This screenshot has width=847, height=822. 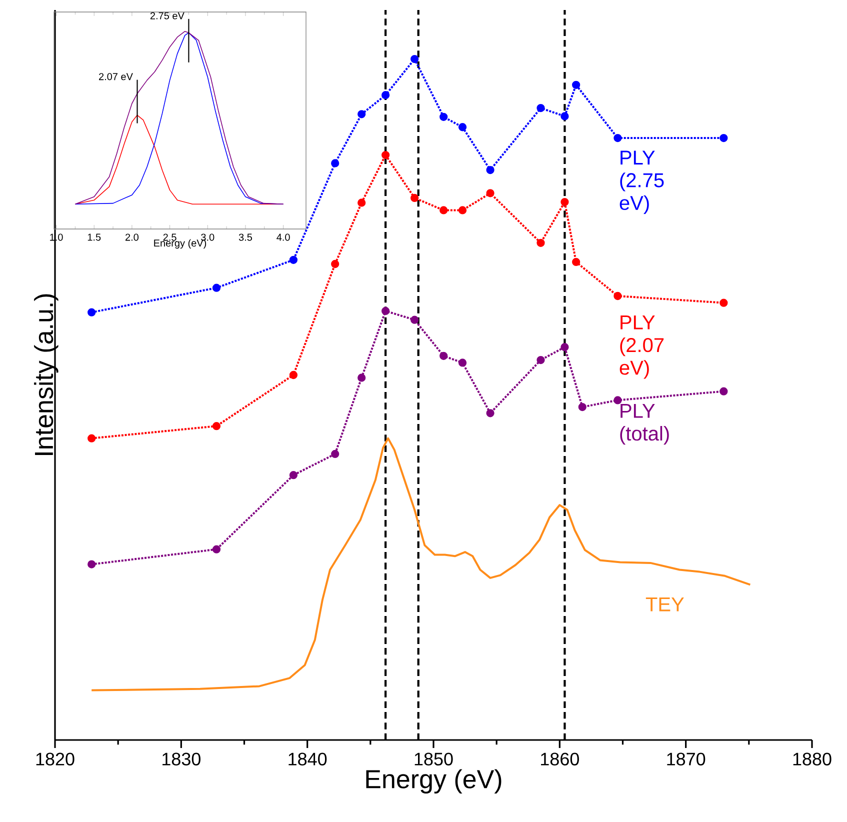 I want to click on x-tick-label: 1820, so click(x=55, y=759).